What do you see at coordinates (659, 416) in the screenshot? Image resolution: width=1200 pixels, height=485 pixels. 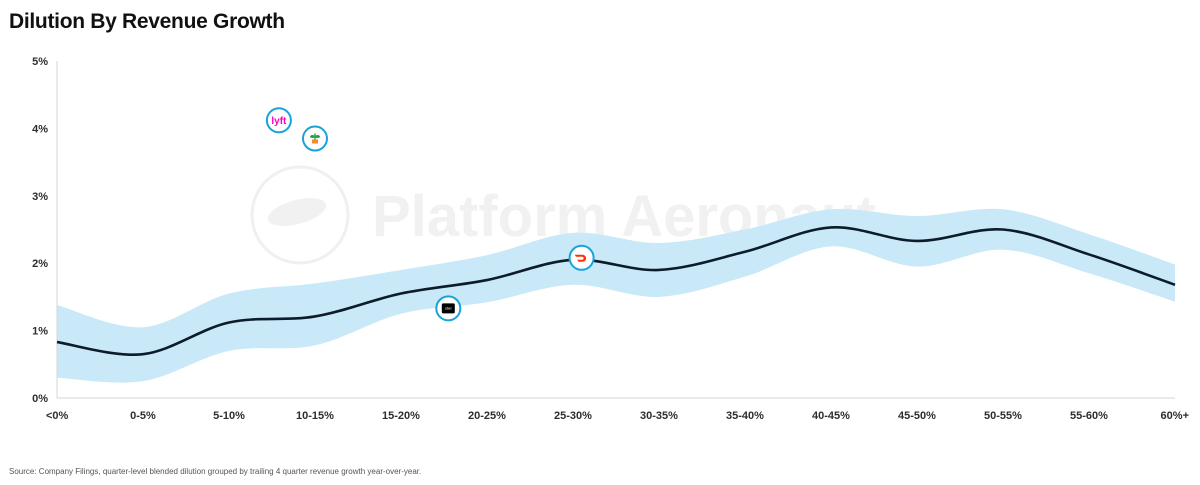 I see `x-tick-label: 30-35%` at bounding box center [659, 416].